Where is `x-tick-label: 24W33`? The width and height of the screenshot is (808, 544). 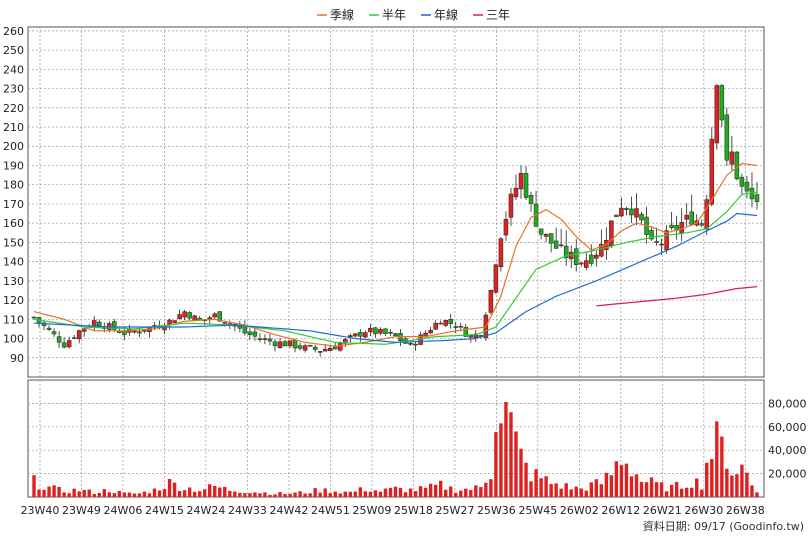
x-tick-label: 24W33 is located at coordinates (247, 510).